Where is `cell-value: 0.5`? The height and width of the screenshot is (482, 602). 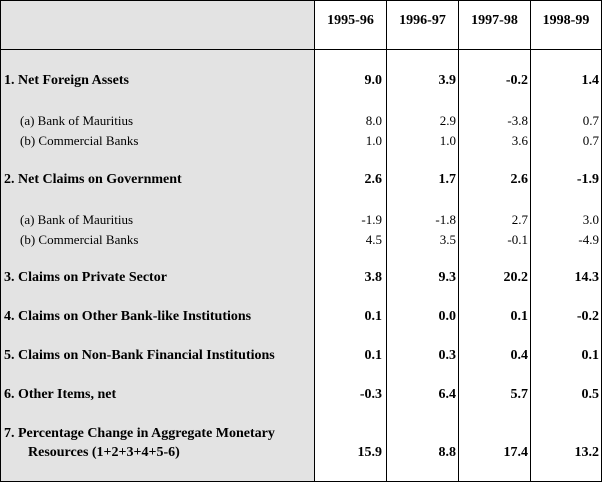
cell-value: 0.5 is located at coordinates (590, 394).